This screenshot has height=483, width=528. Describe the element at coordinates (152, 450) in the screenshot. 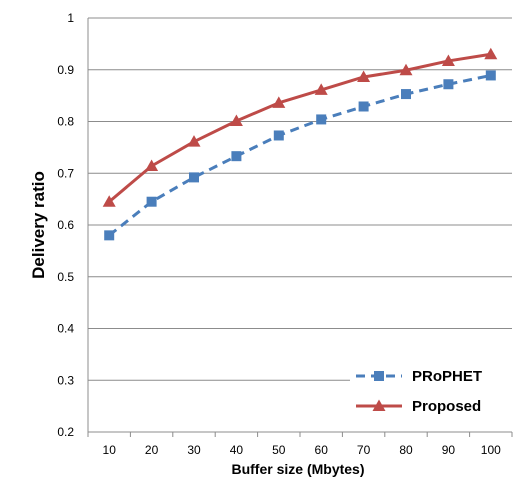

I see `x-tick-label: 20` at that location.